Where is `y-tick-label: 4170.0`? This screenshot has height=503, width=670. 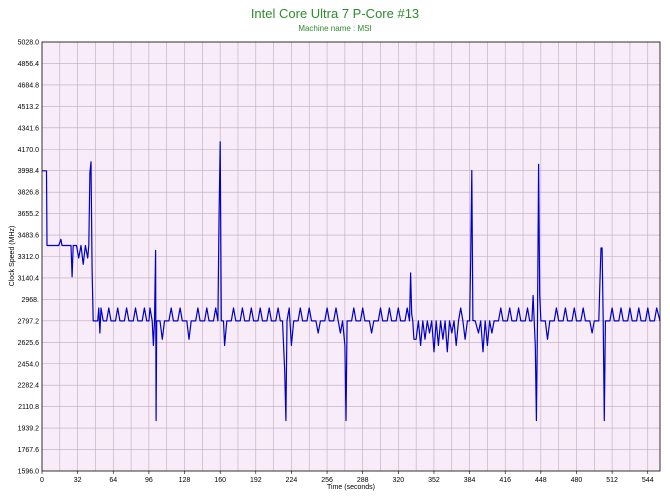 y-tick-label: 4170.0 is located at coordinates (29, 150).